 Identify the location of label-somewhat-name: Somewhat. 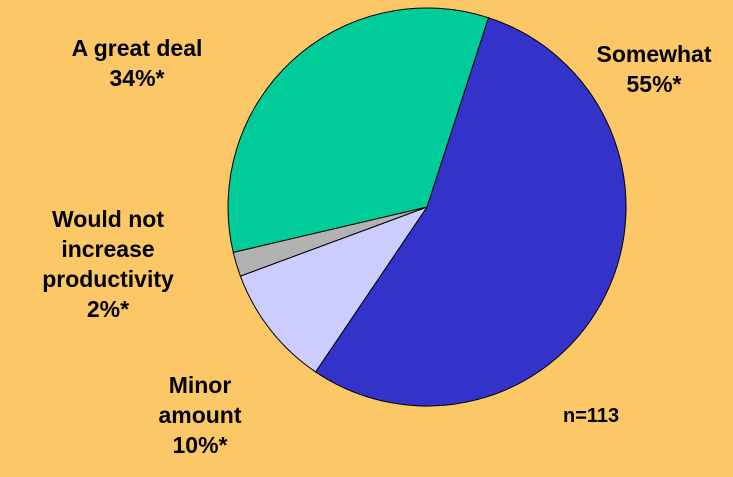
(654, 54).